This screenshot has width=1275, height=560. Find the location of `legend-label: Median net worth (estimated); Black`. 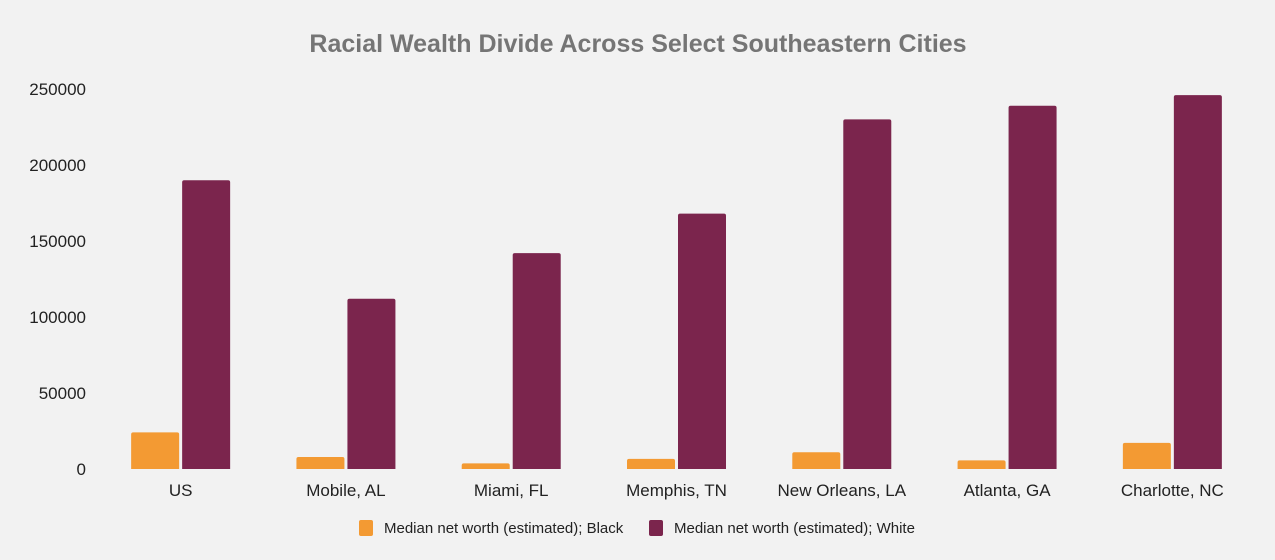

legend-label: Median net worth (estimated); Black is located at coordinates (504, 528).